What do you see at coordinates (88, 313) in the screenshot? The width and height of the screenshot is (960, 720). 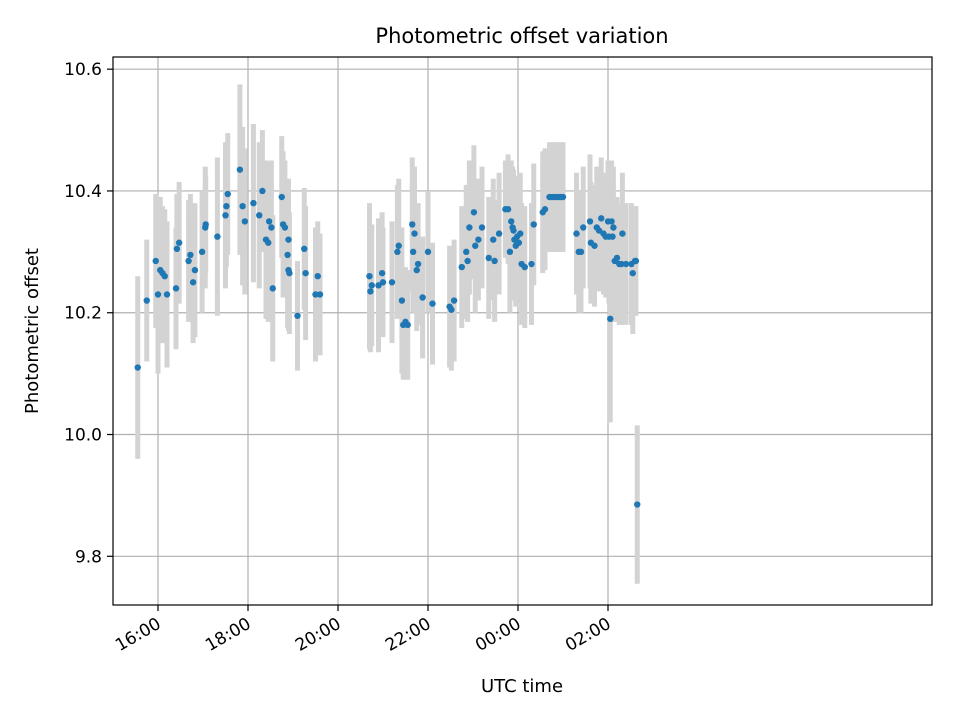 I see `y-axis-ticks: 9.8 10.0 10.2 10.4 10.6` at bounding box center [88, 313].